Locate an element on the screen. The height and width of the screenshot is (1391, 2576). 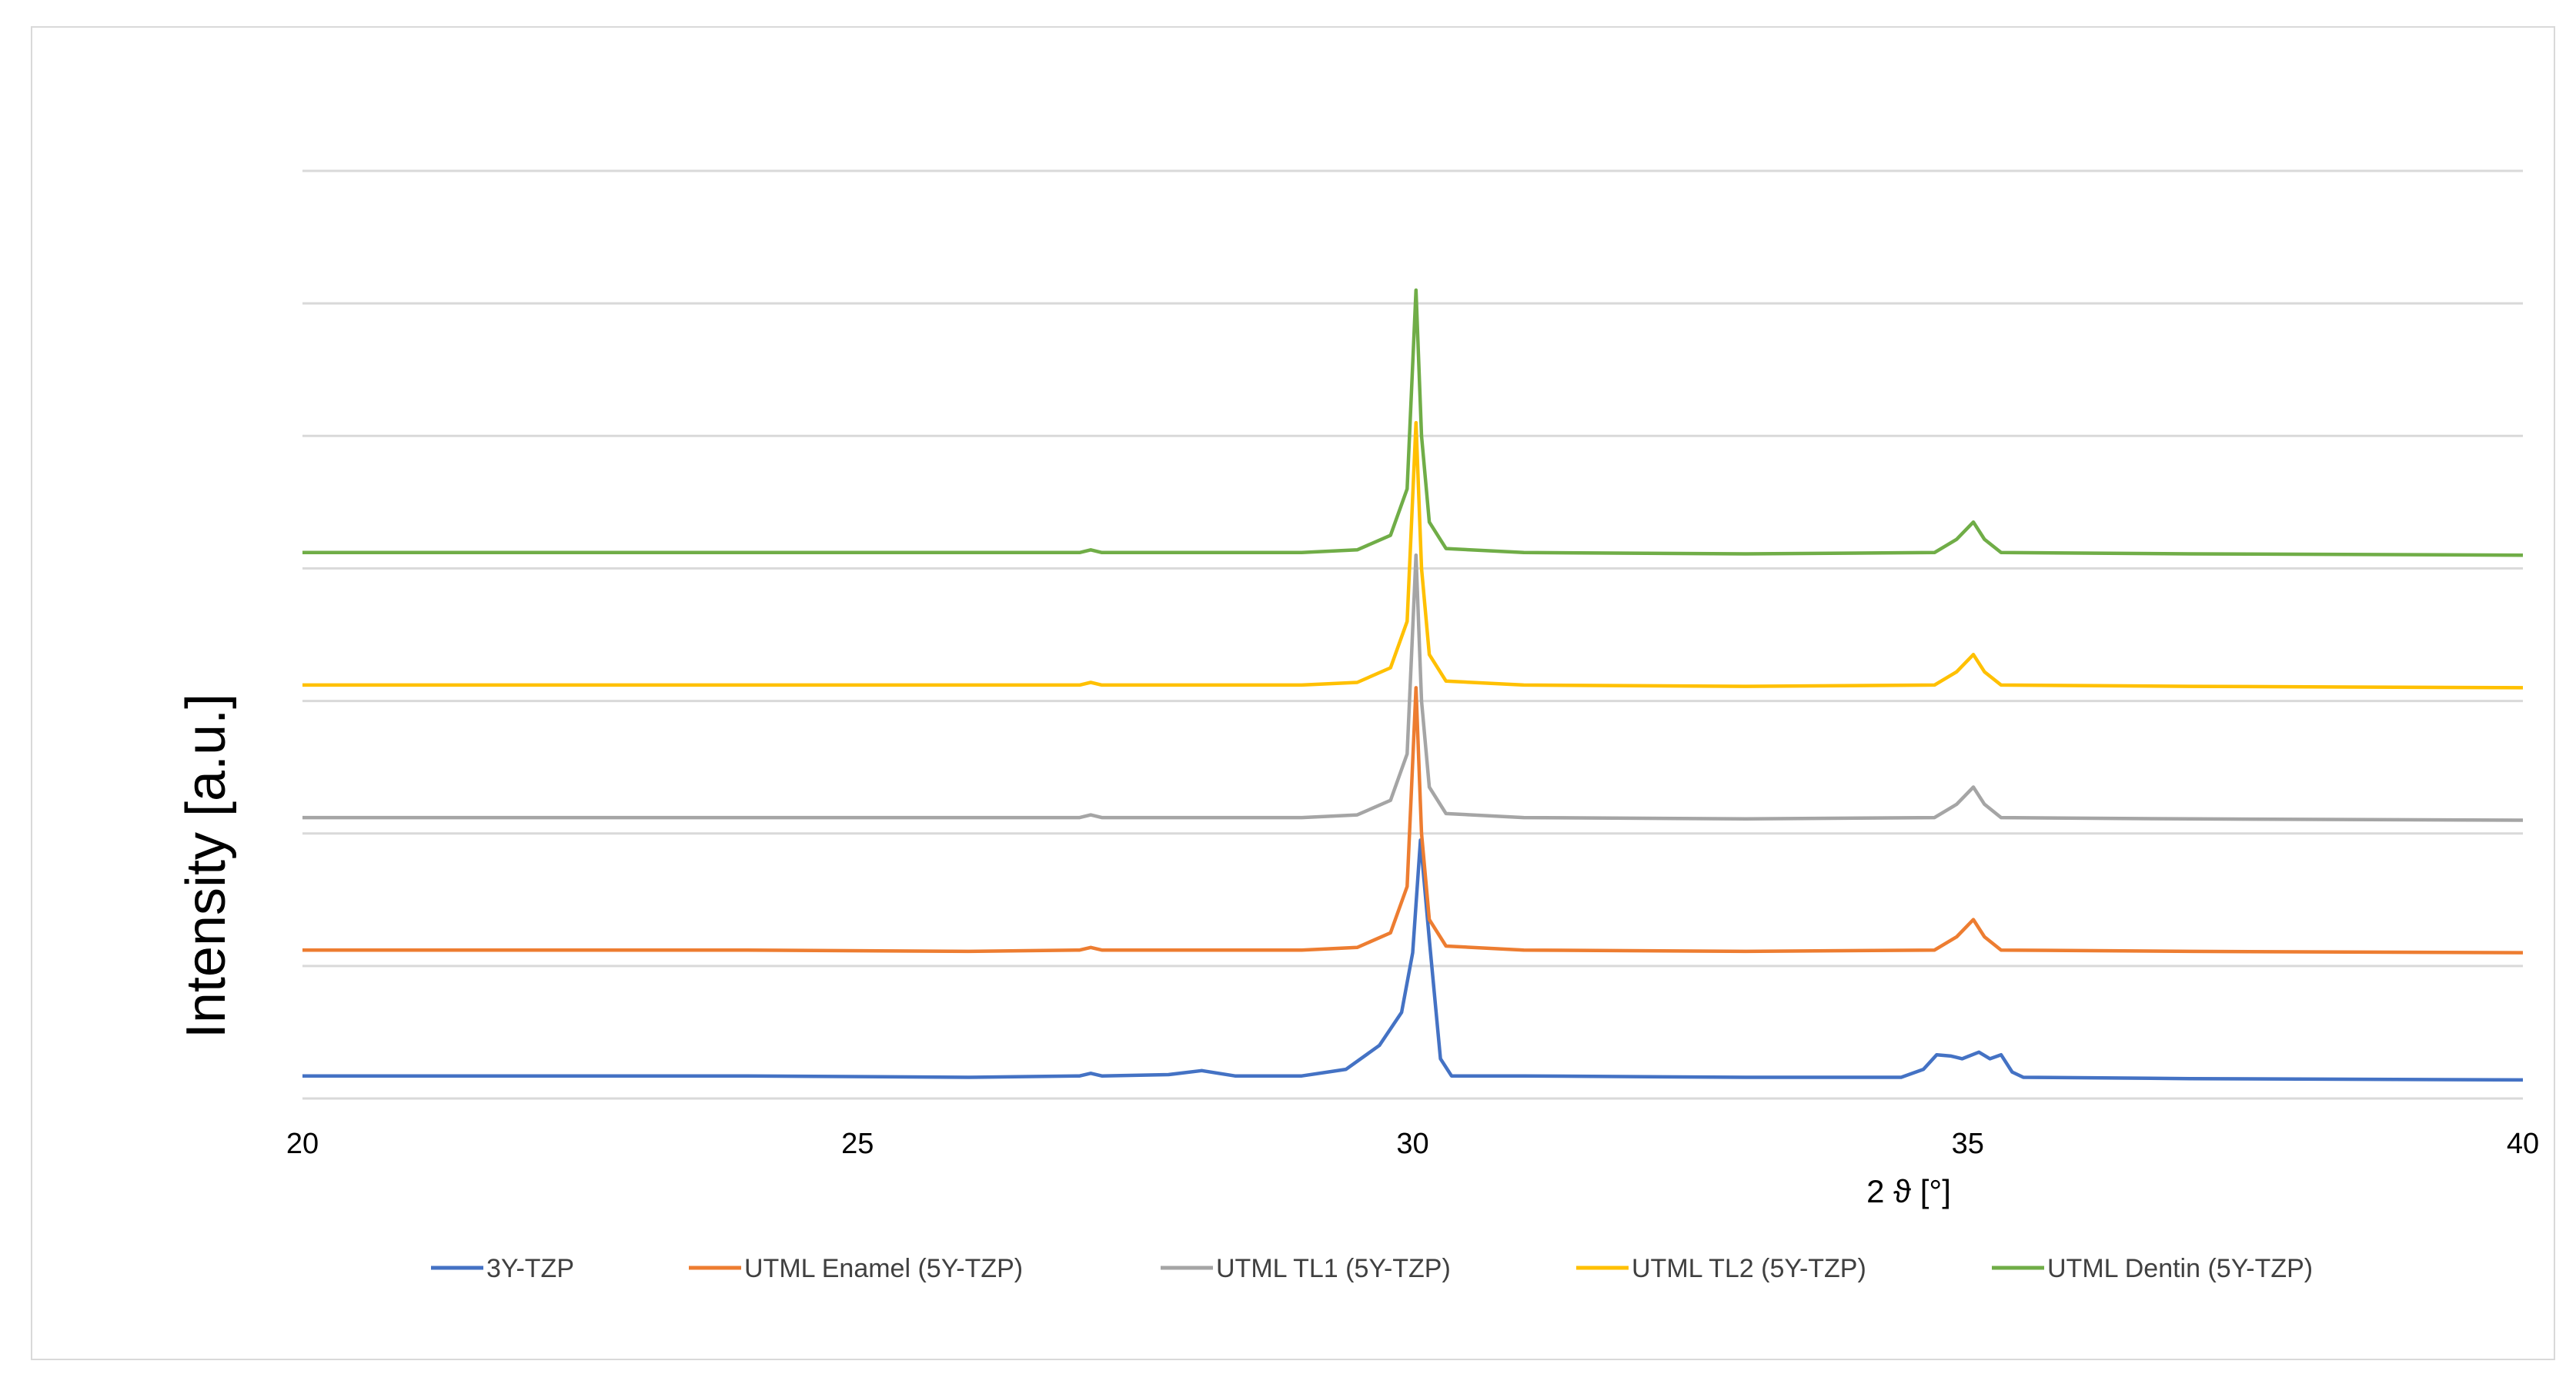
x-tick-labels: 20 25 30 35 40 is located at coordinates (1412, 1144).